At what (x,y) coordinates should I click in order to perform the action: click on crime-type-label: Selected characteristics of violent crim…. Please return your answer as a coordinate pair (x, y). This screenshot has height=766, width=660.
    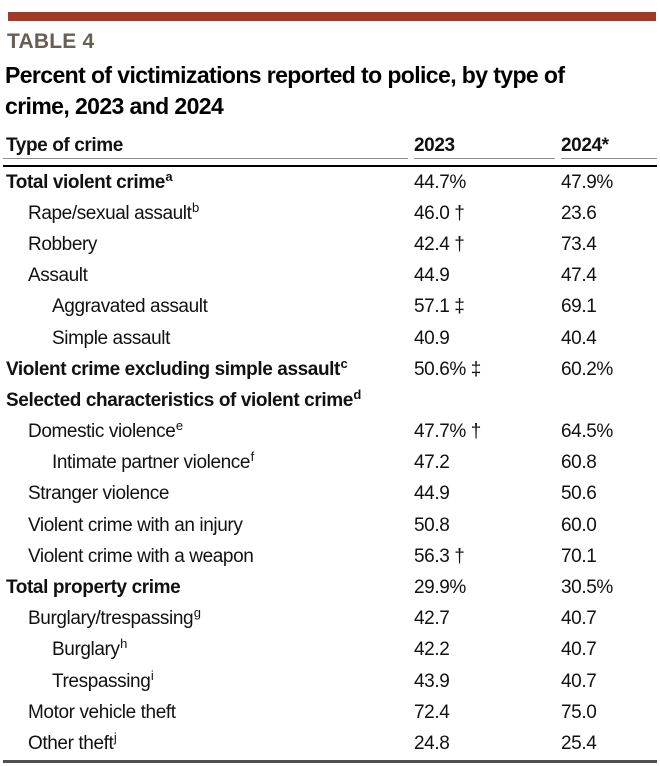
    Looking at the image, I should click on (179, 400).